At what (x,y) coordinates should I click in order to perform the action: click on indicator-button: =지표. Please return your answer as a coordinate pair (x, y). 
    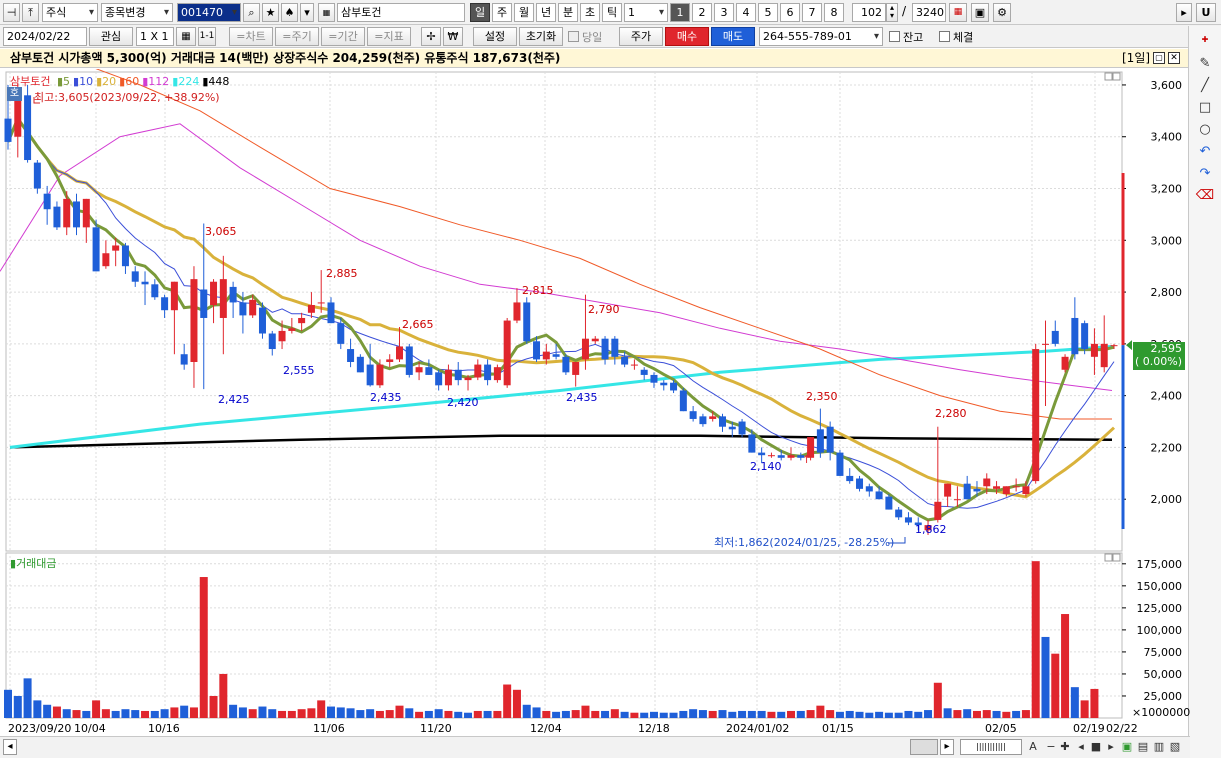
    Looking at the image, I should click on (389, 36).